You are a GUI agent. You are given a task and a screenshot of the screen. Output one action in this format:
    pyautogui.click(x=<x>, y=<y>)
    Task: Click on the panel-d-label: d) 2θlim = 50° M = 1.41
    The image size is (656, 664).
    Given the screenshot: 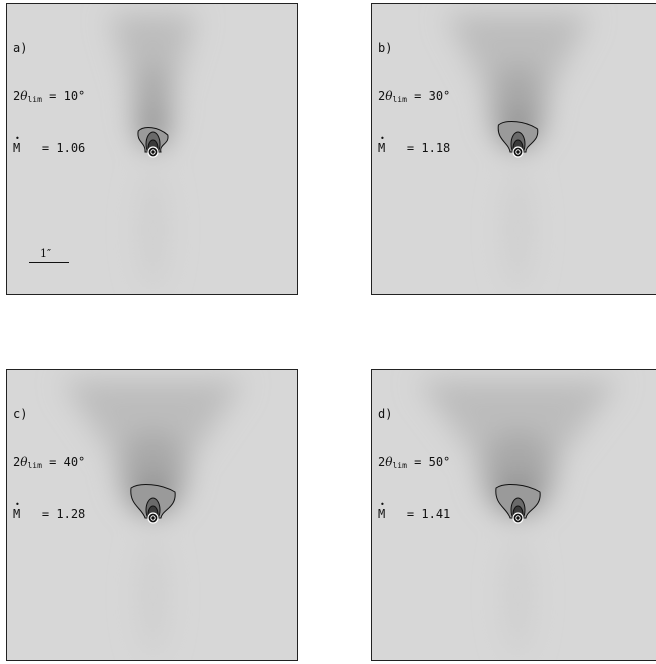 What is the action you would take?
    pyautogui.click(x=414, y=464)
    